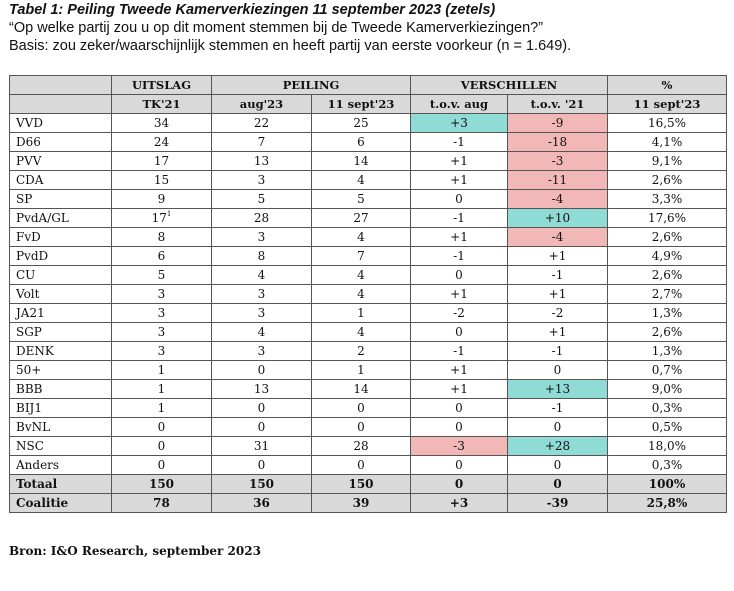 The width and height of the screenshot is (734, 591). I want to click on aug23-cell: 28, so click(261, 218).